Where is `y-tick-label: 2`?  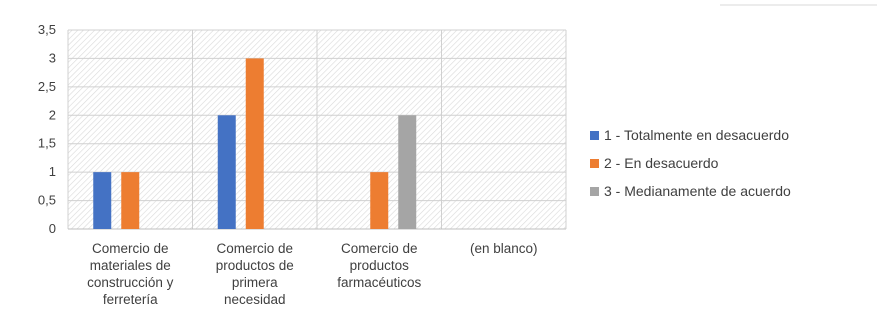 y-tick-label: 2 is located at coordinates (52, 114).